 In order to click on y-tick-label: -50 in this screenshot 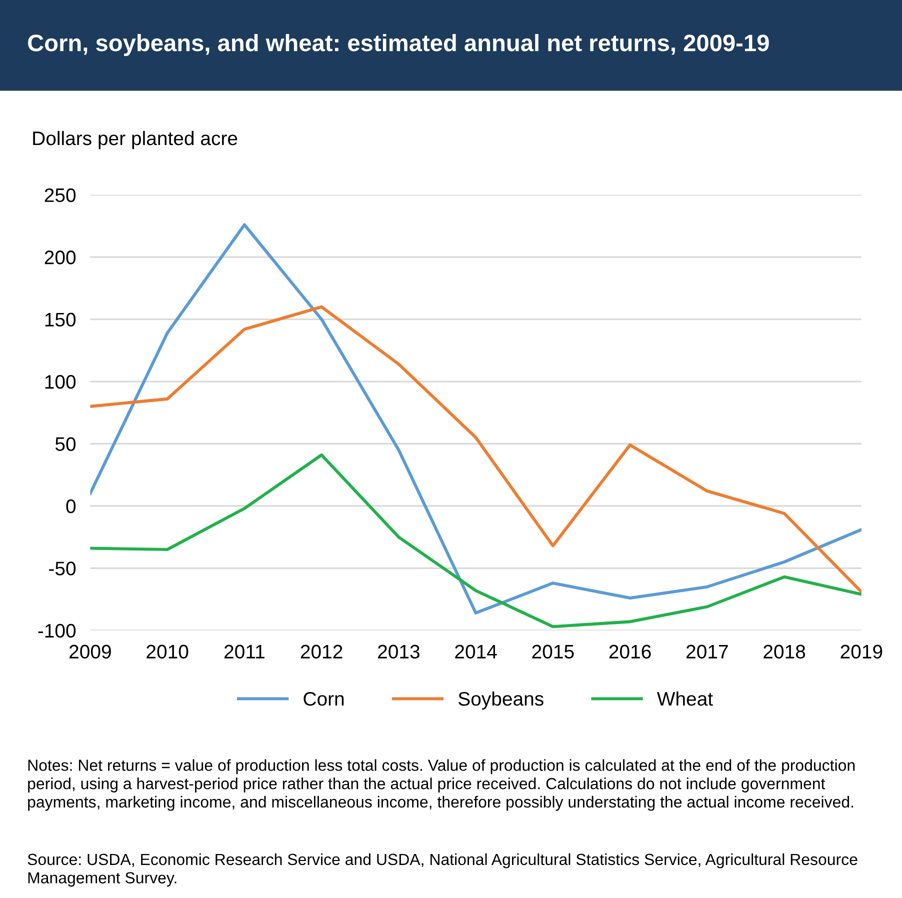, I will do `click(62, 569)`.